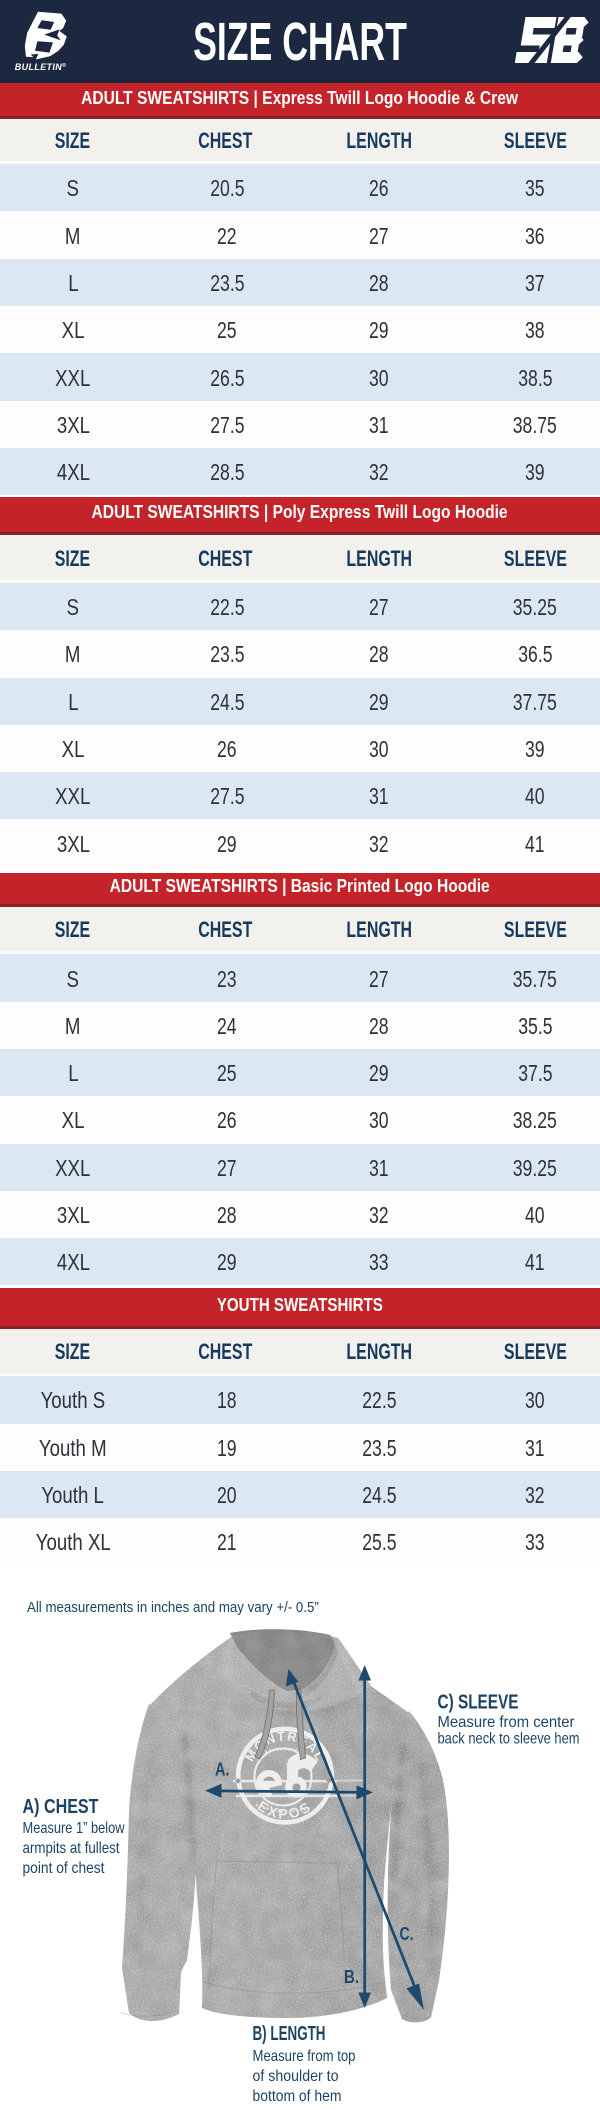 The height and width of the screenshot is (2110, 600). What do you see at coordinates (478, 1703) in the screenshot?
I see `svg-text: C) SLEEVE` at bounding box center [478, 1703].